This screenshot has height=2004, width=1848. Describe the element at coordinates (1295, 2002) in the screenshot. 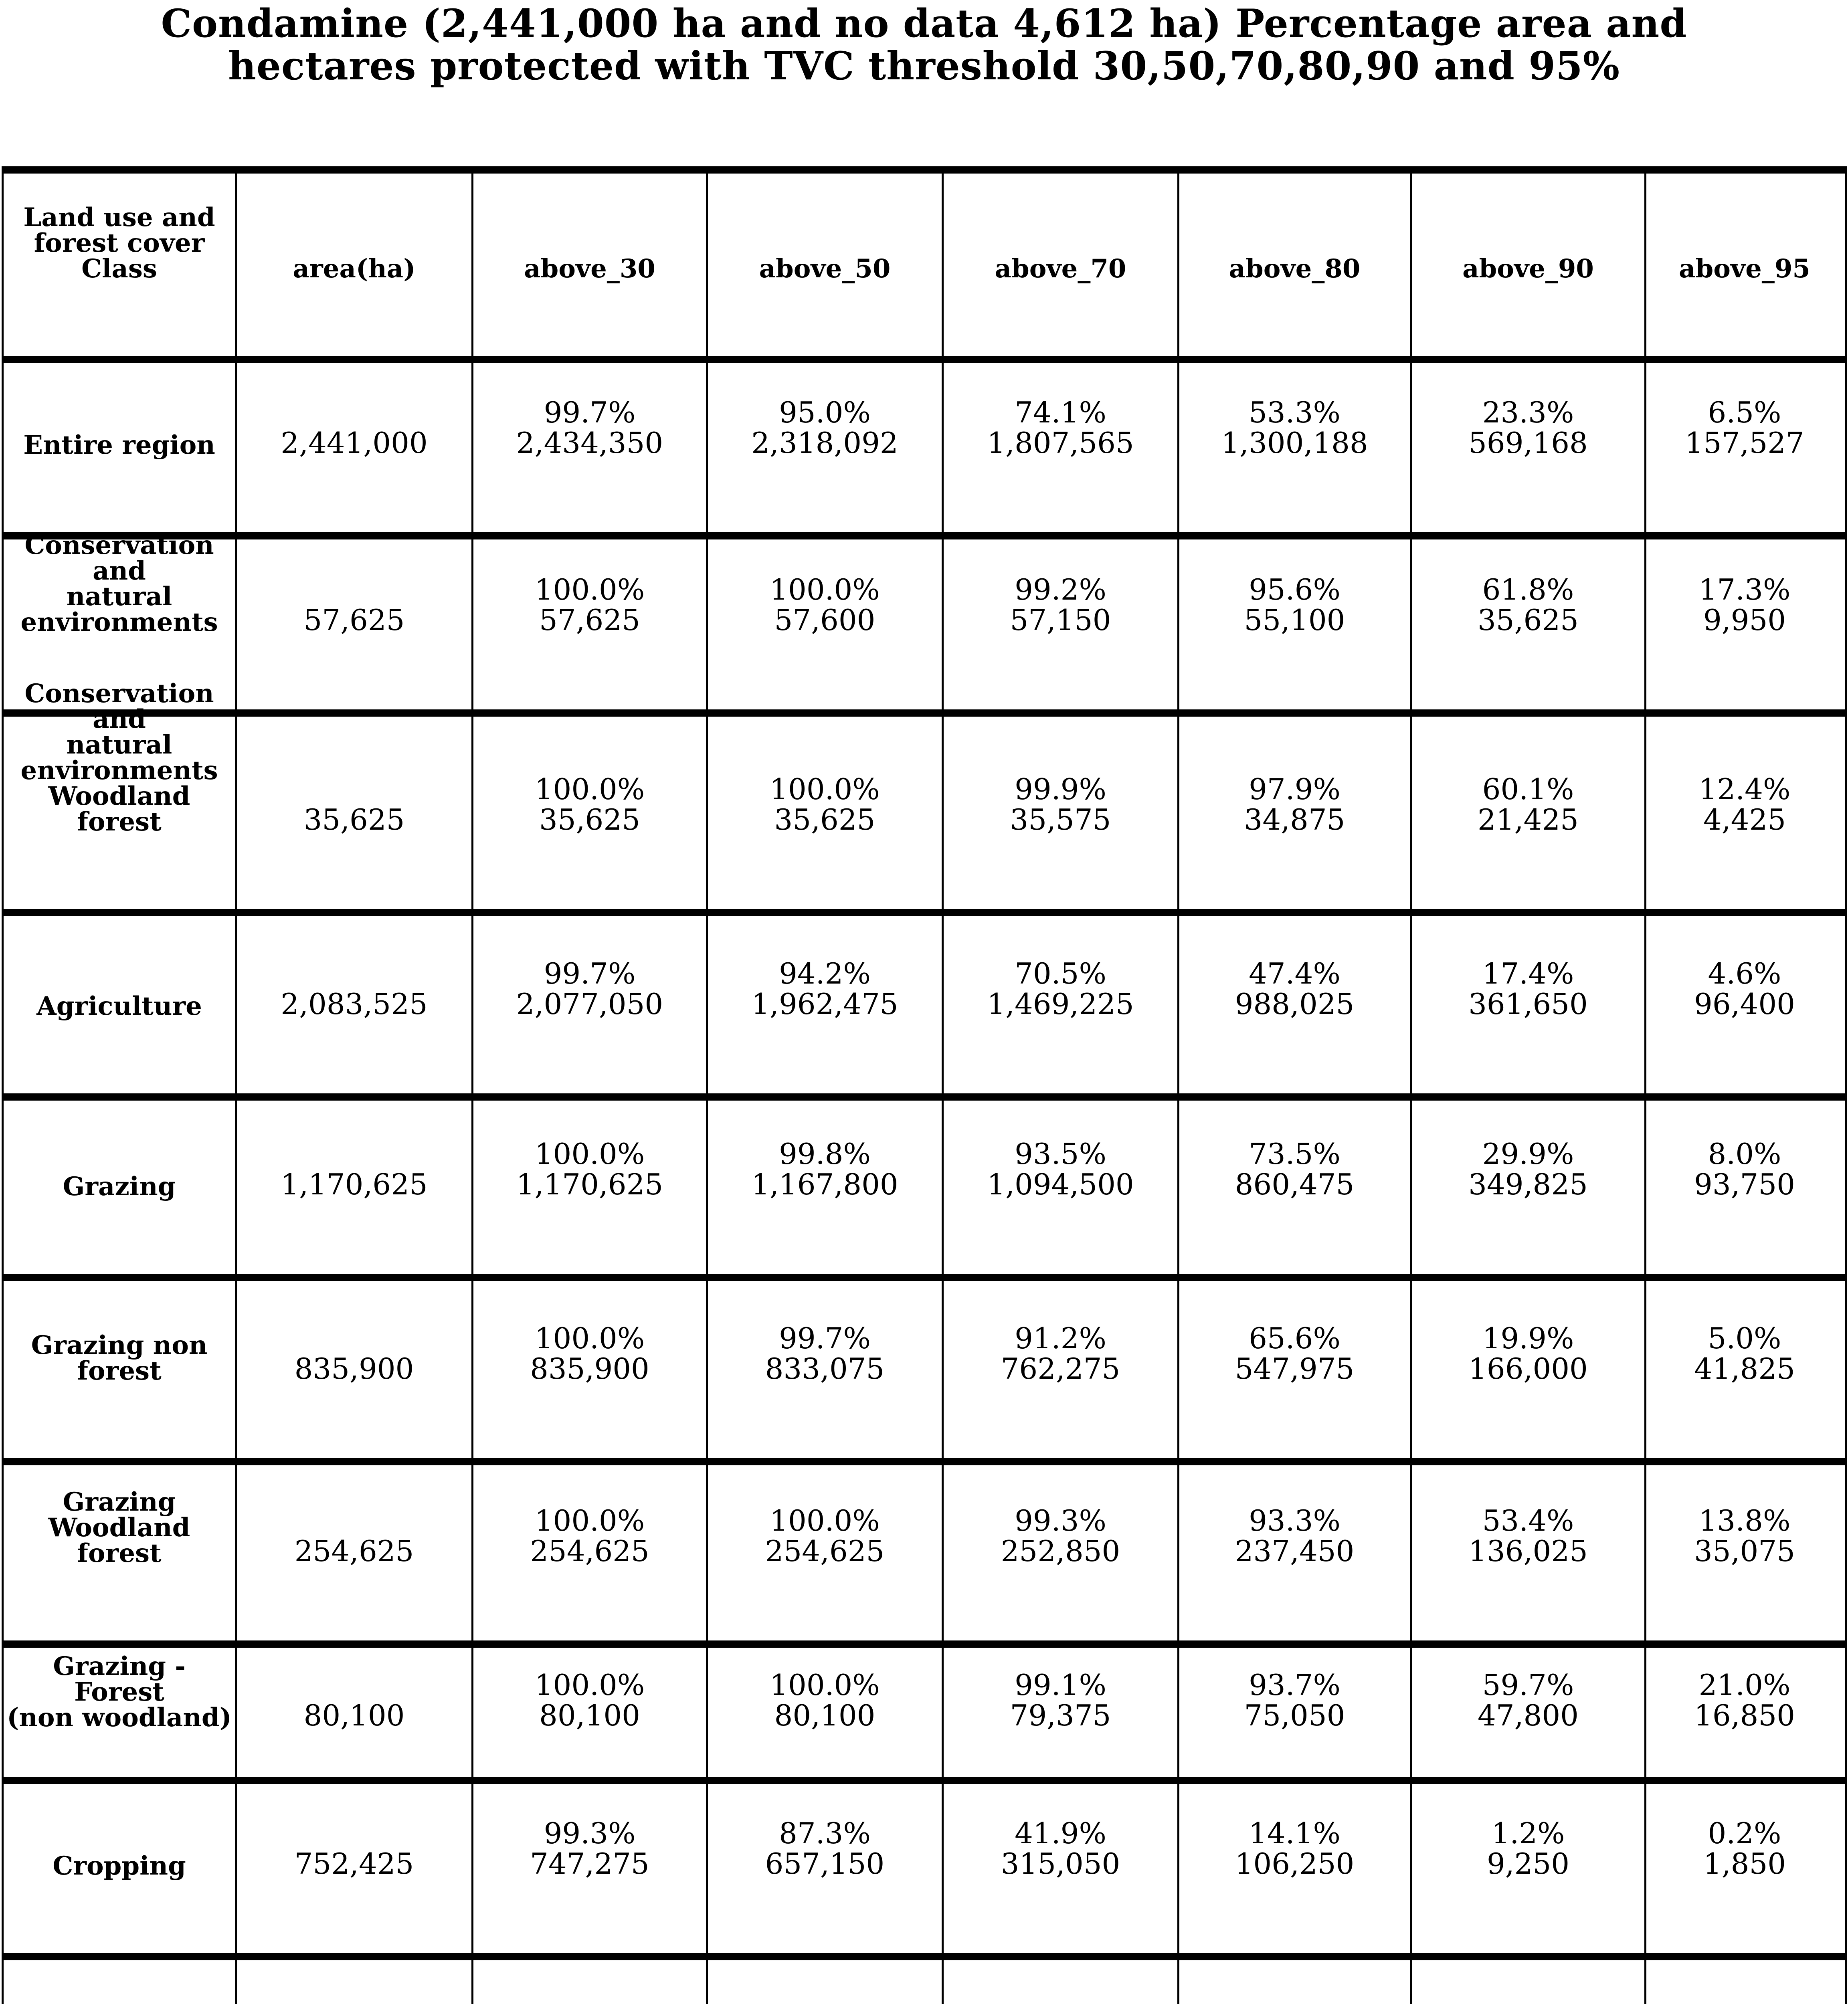

I see `pct-value: 13.2%` at that location.